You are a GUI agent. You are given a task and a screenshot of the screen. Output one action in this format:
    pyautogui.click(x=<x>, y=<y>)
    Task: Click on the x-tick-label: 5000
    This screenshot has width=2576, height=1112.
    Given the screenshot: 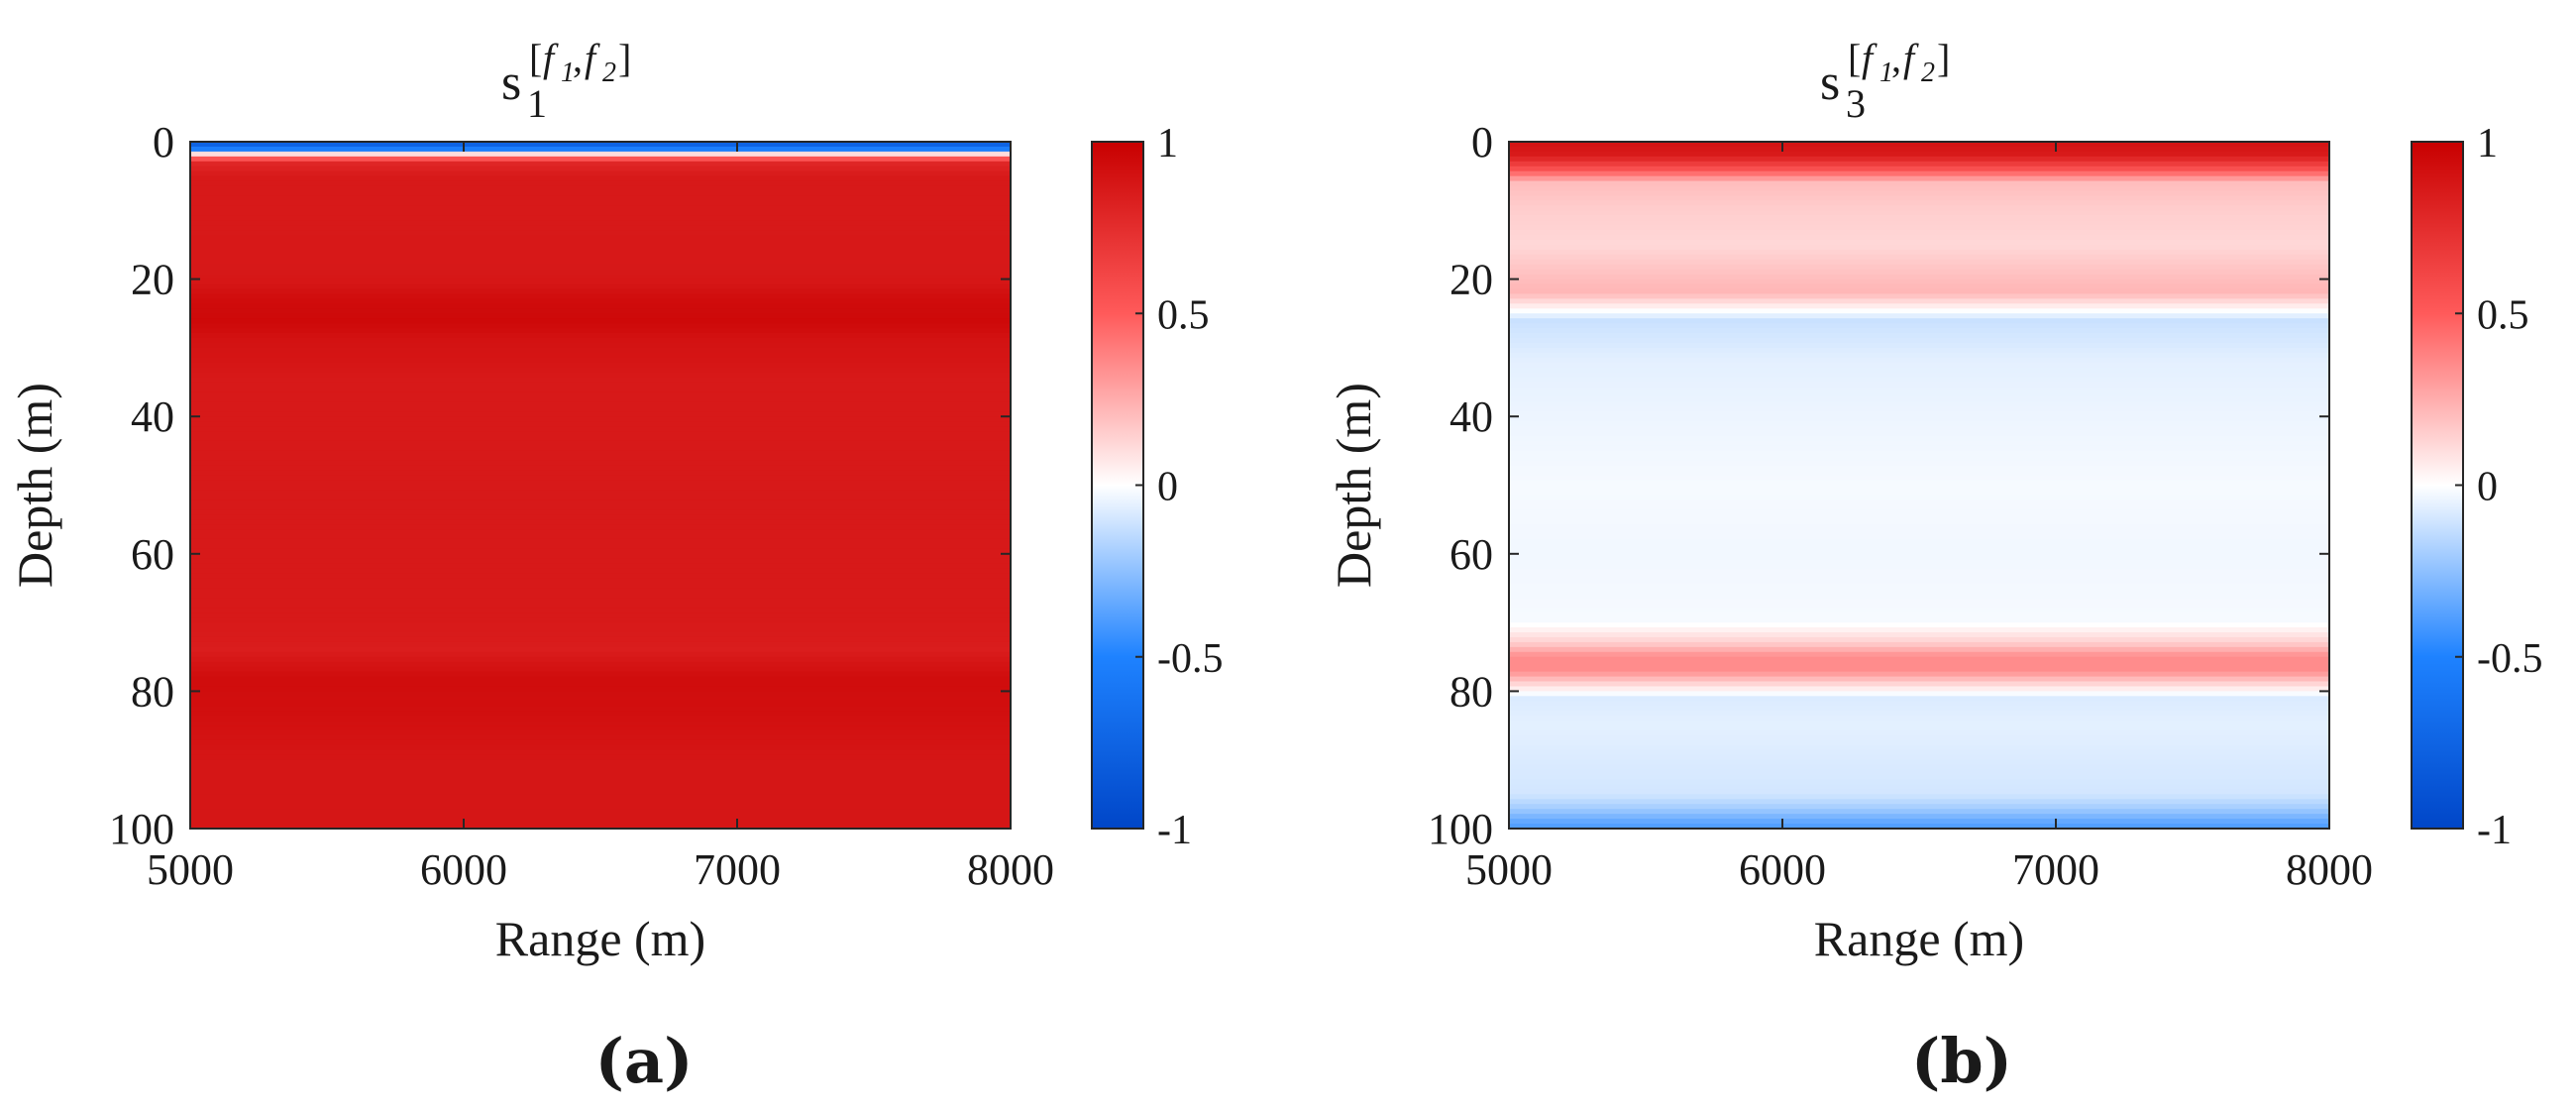 What is the action you would take?
    pyautogui.click(x=1509, y=869)
    